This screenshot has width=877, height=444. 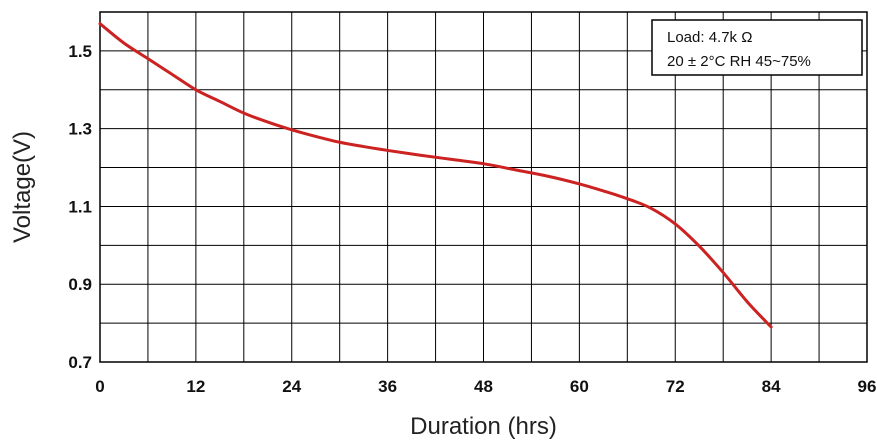 What do you see at coordinates (675, 386) in the screenshot?
I see `x-tick-label: 72` at bounding box center [675, 386].